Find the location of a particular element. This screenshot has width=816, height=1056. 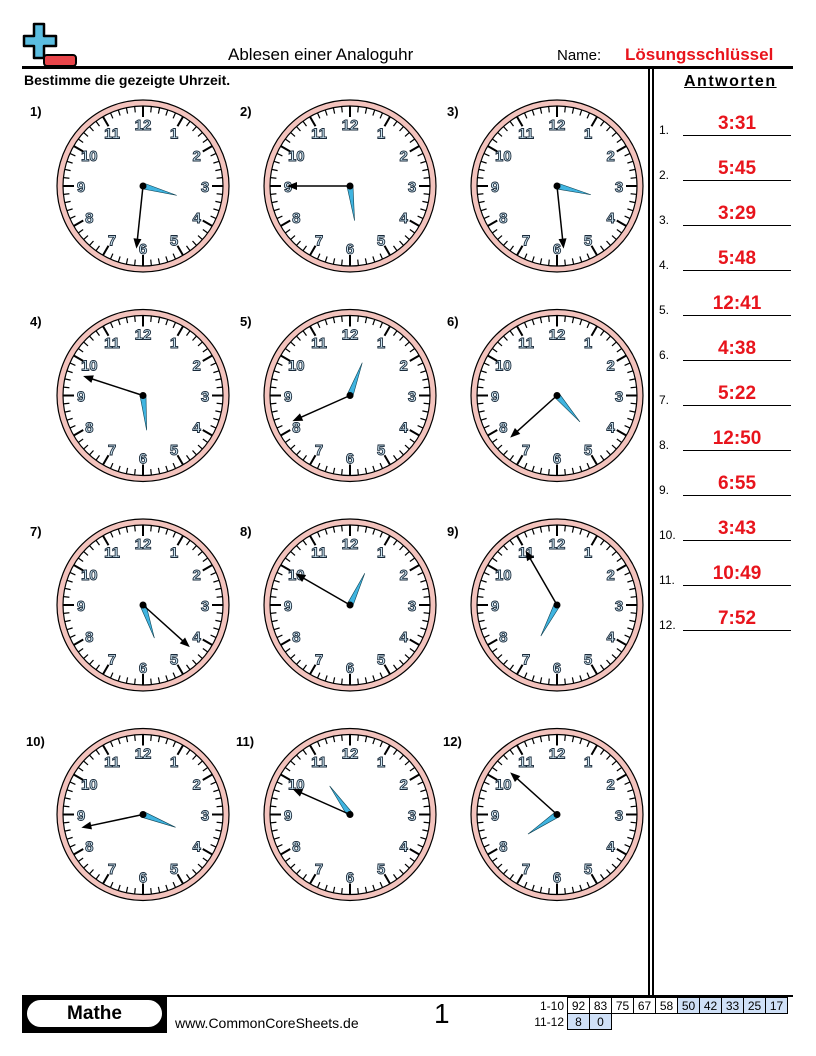

answer-field: 3:29 is located at coordinates (737, 214).